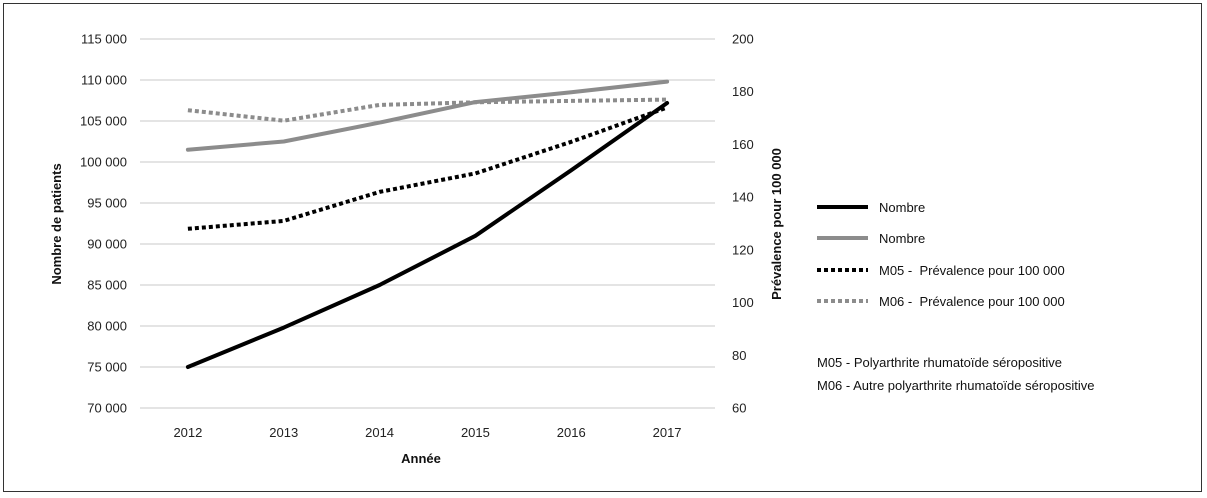 The image size is (1207, 498). What do you see at coordinates (571, 432) in the screenshot?
I see `x-tick-label: 2016` at bounding box center [571, 432].